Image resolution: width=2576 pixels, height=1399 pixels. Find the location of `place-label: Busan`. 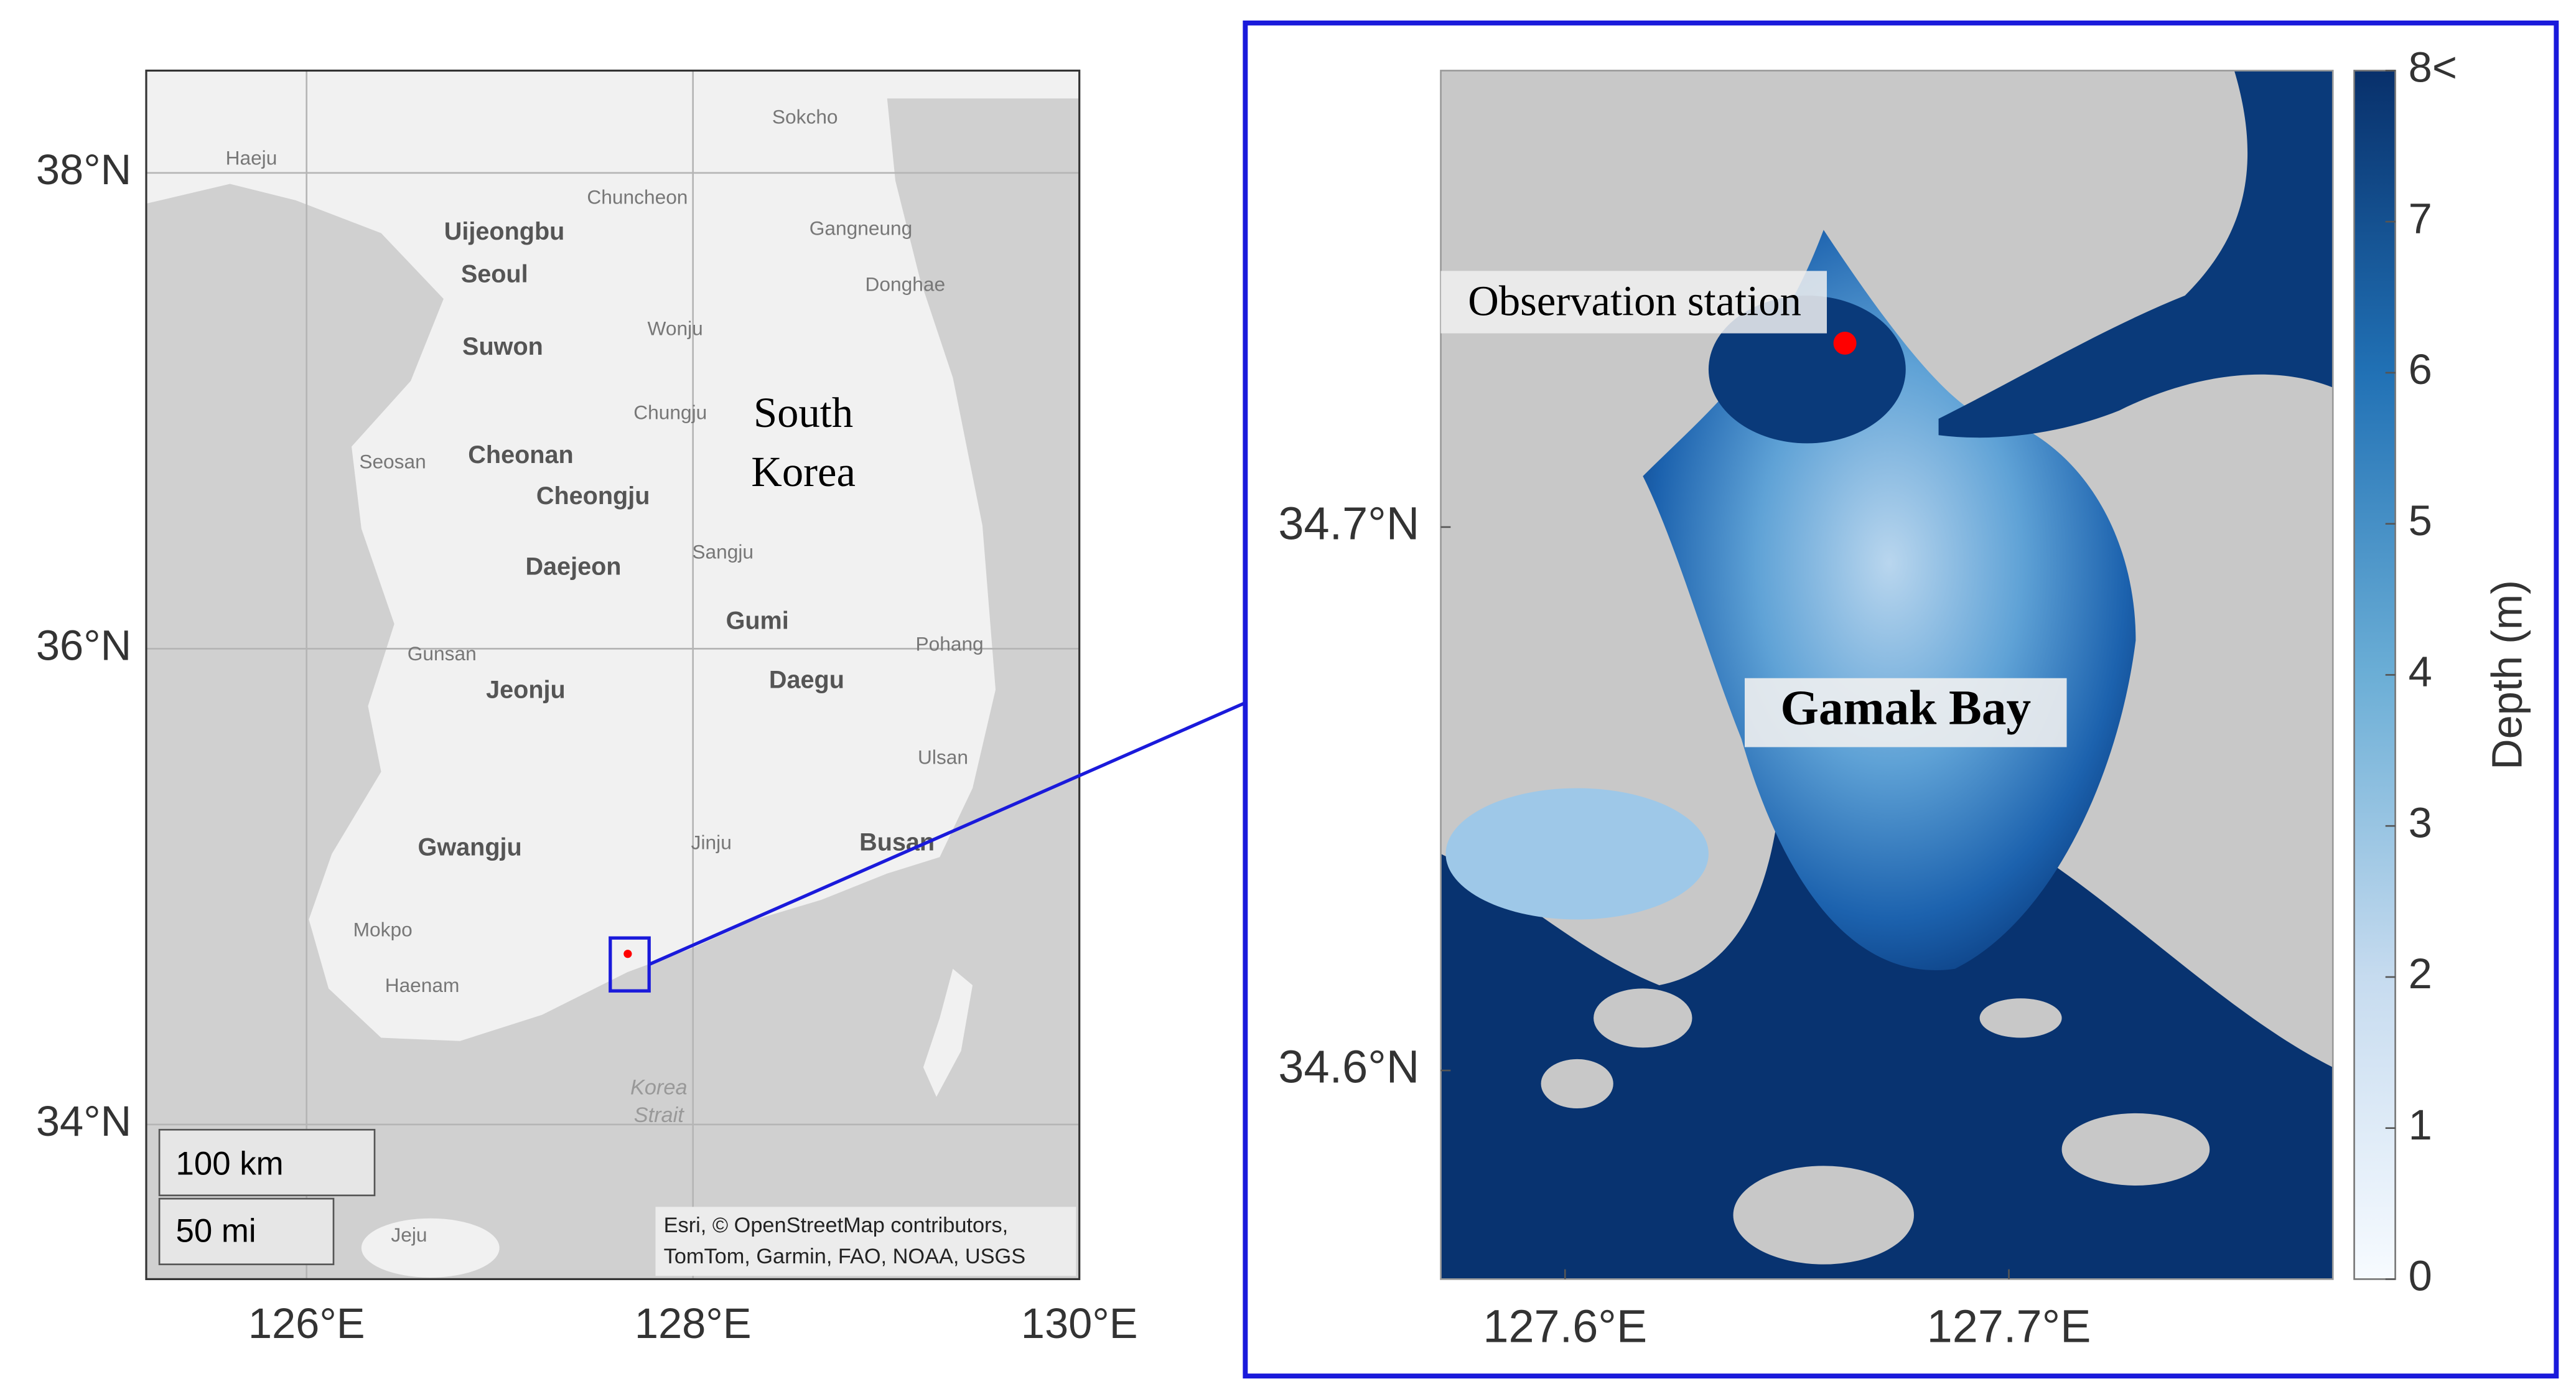

place-label: Busan is located at coordinates (897, 842).